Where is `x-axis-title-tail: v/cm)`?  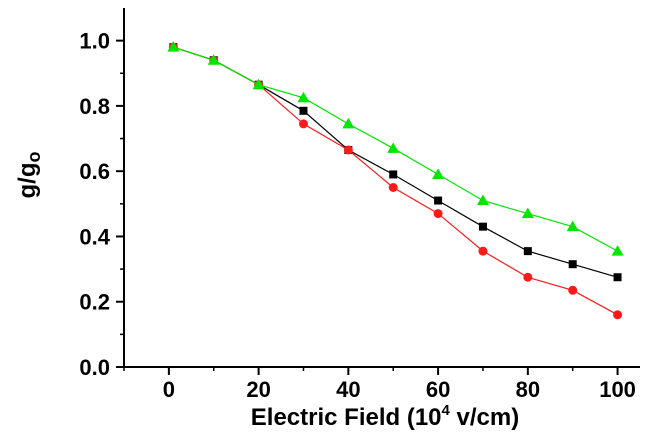
x-axis-title-tail: v/cm) is located at coordinates (484, 417).